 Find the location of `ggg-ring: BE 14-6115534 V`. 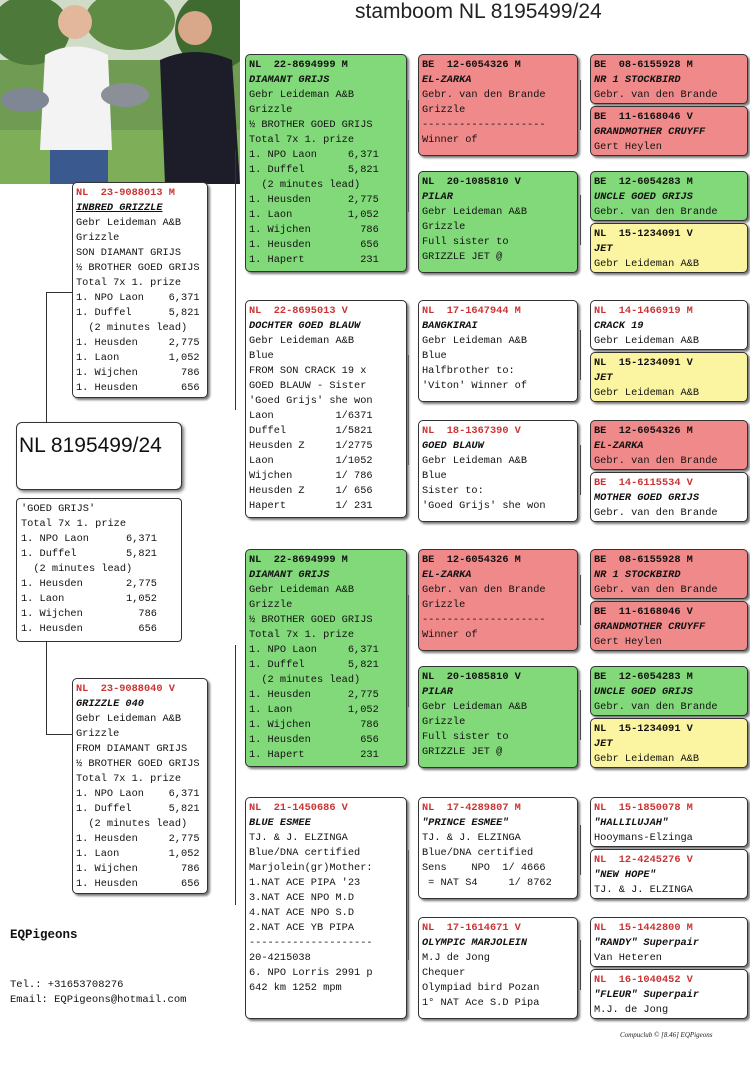

ggg-ring: BE 14-6115534 V is located at coordinates (643, 483).